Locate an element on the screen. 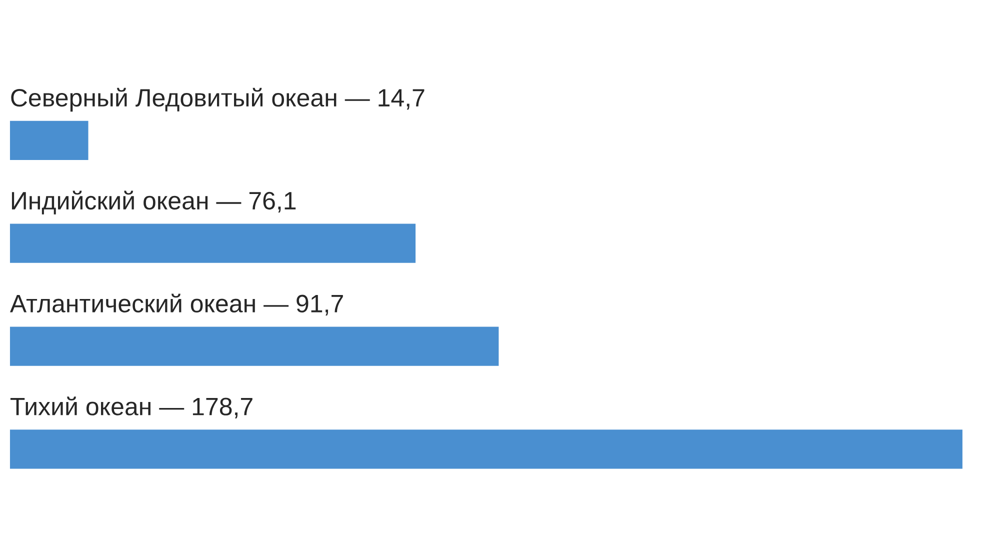 Image resolution: width=992 pixels, height=533 pixels. data-label: Атлантический океан — 91,7 is located at coordinates (176, 305).